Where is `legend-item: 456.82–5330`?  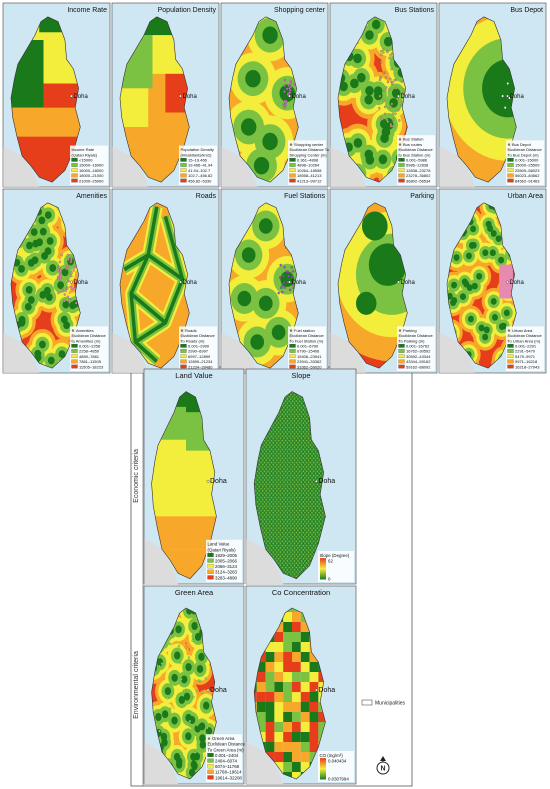
legend-item: 456.82–5330 is located at coordinates (200, 180).